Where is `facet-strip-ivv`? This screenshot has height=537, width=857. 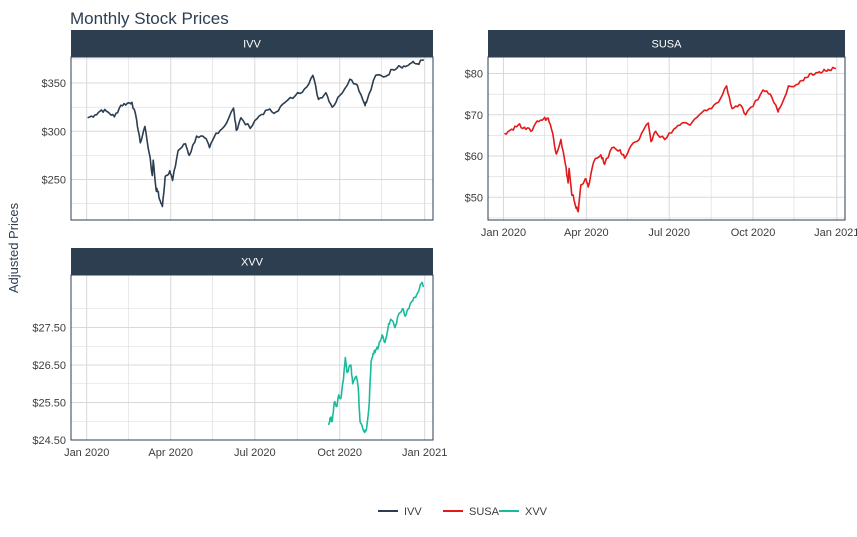 facet-strip-ivv is located at coordinates (252, 43).